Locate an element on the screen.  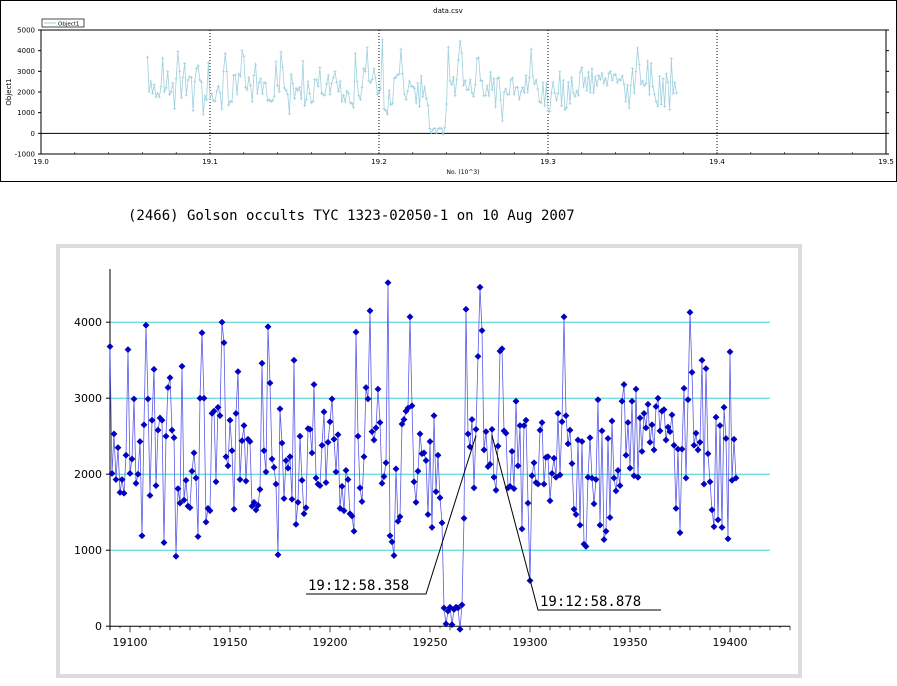
bottom-x-tick-label: 19300 is located at coordinates (530, 642).